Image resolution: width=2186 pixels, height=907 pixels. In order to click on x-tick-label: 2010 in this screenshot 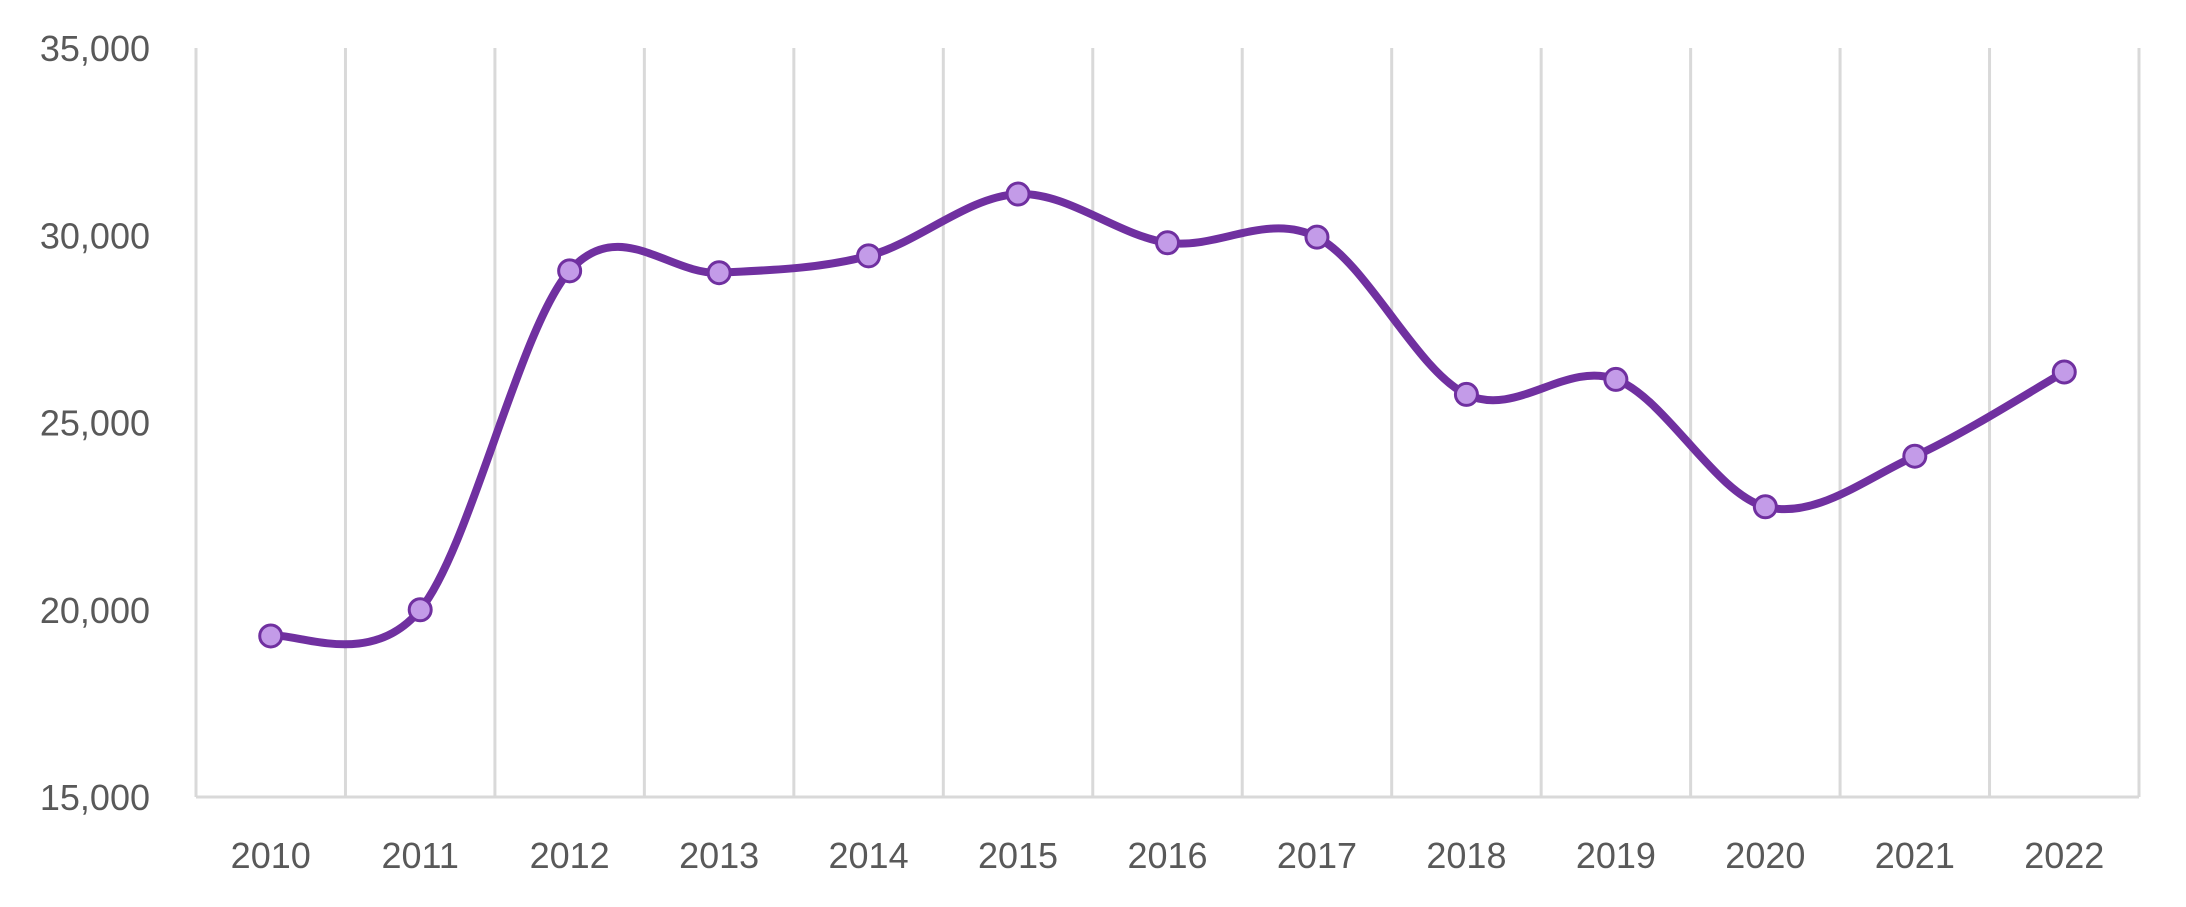, I will do `click(271, 855)`.